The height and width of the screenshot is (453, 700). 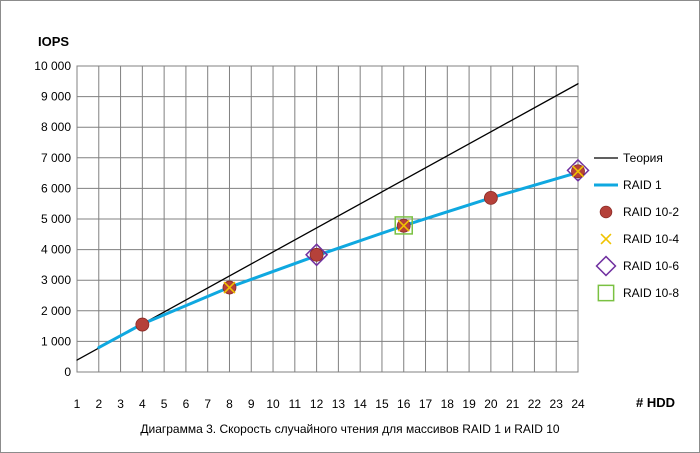 I want to click on y-tick-label: 1 000, so click(x=56, y=341).